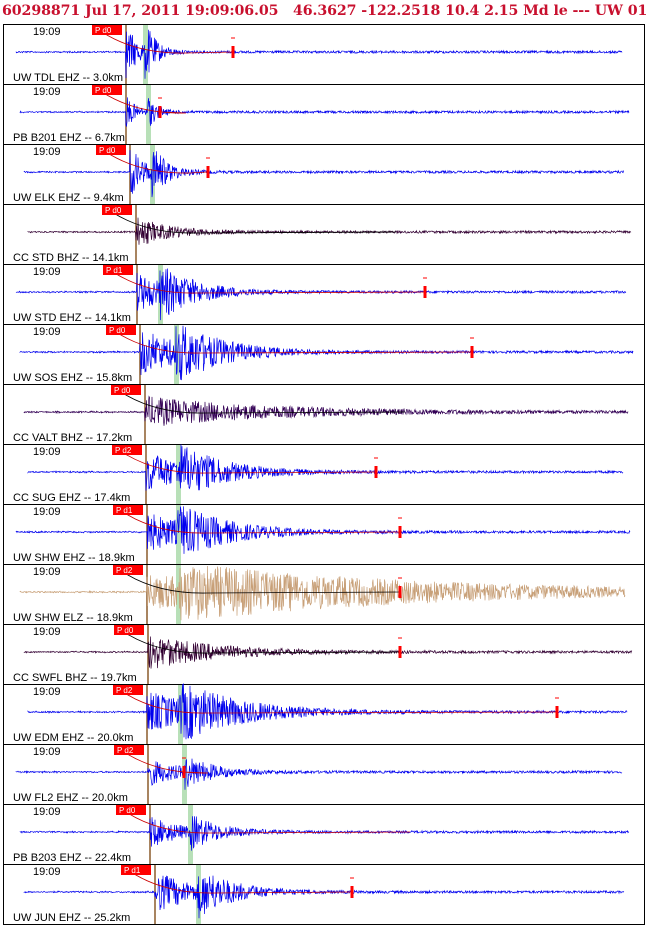 This screenshot has height=926, width=649. I want to click on station-label: PB B201 EHZ -- 6.7km, so click(69, 138).